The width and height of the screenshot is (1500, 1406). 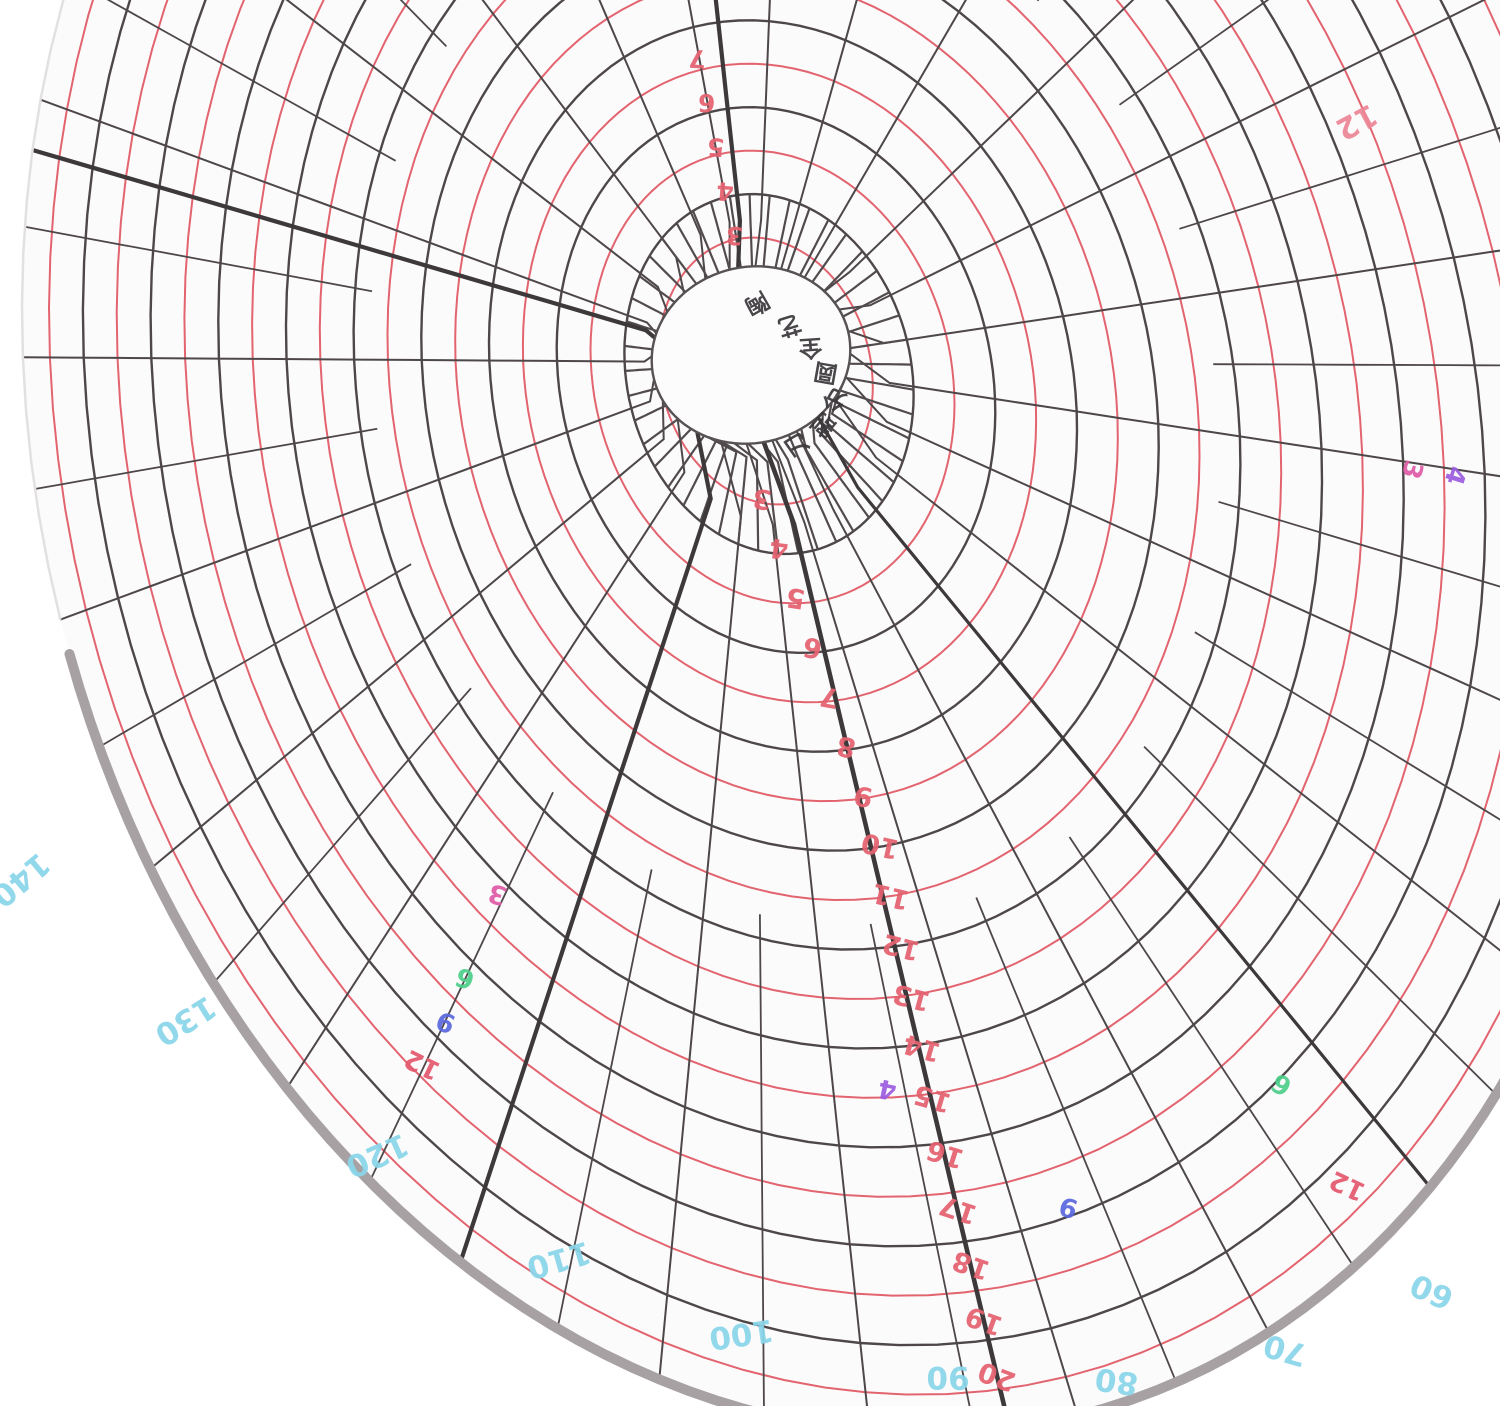 What do you see at coordinates (1117, 1381) in the screenshot?
I see `rim-number-80: 80` at bounding box center [1117, 1381].